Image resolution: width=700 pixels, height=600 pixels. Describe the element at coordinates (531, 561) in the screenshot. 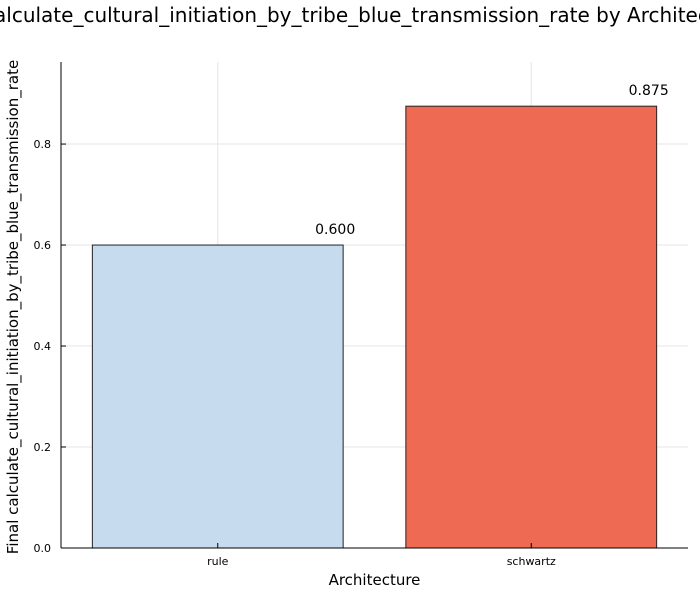

I see `x-tick-label-schwartz: schwartz` at that location.